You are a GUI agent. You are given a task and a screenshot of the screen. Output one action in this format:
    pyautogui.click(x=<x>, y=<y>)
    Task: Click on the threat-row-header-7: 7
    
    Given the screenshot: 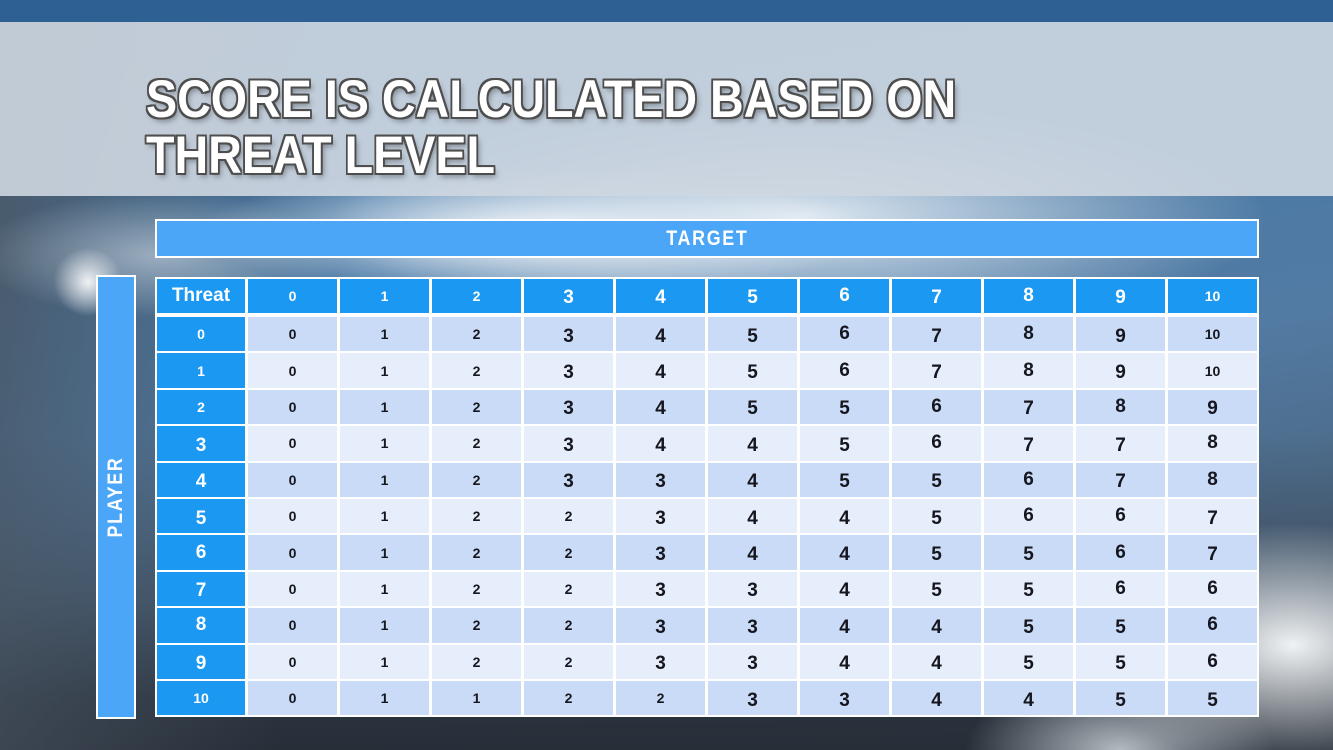 What is the action you would take?
    pyautogui.click(x=201, y=589)
    